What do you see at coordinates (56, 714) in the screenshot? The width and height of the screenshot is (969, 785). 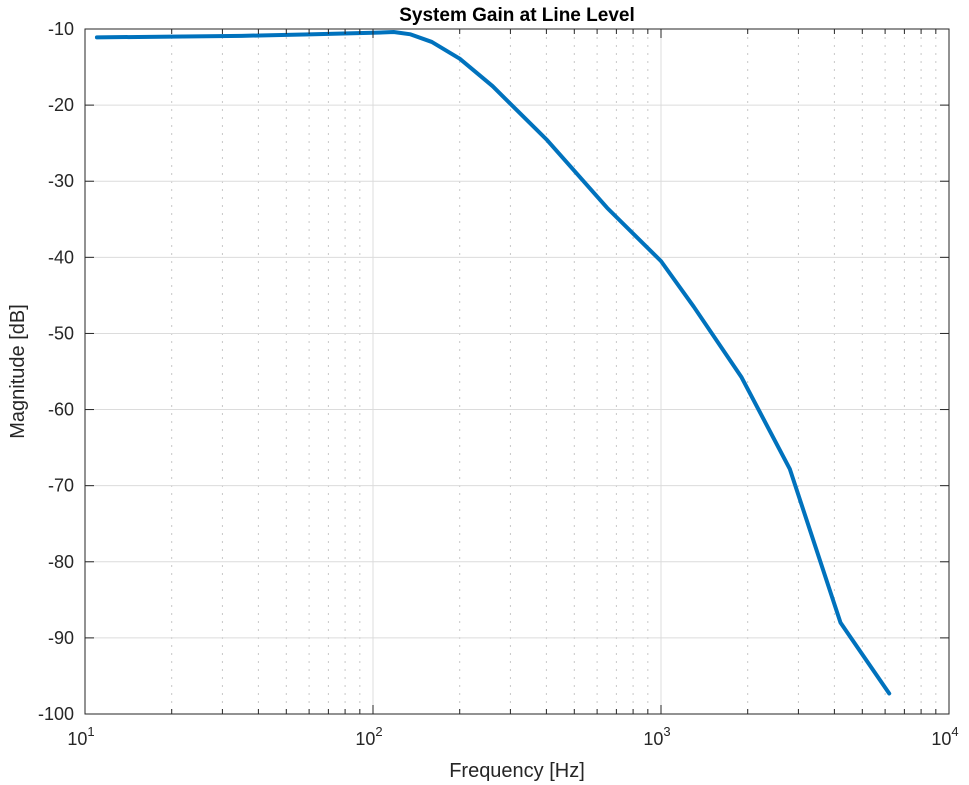 I see `y-tick-label: -100` at bounding box center [56, 714].